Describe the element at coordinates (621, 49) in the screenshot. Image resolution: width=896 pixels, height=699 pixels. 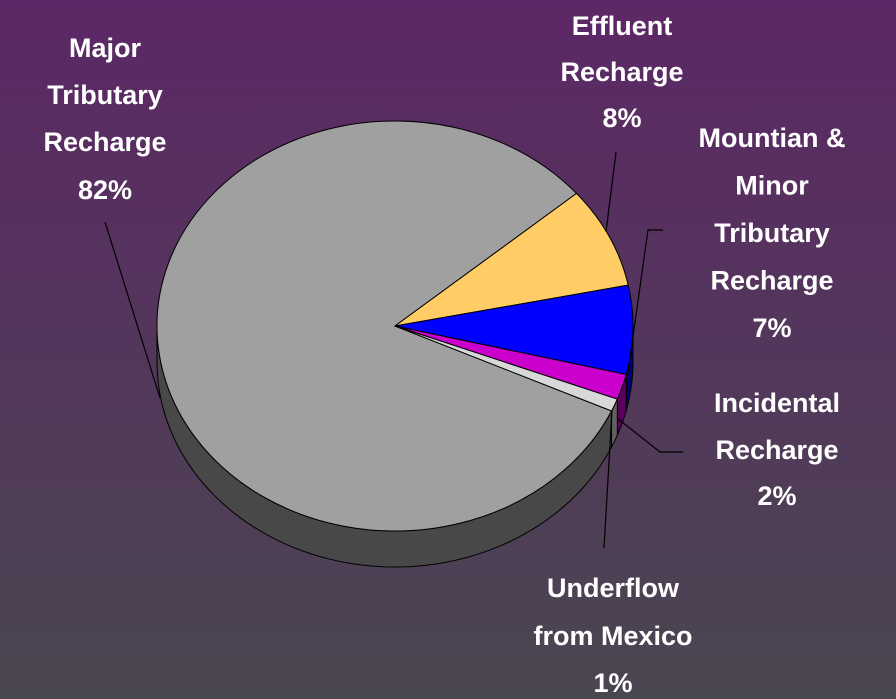
I see `slice-label: Effluent Recharge` at that location.